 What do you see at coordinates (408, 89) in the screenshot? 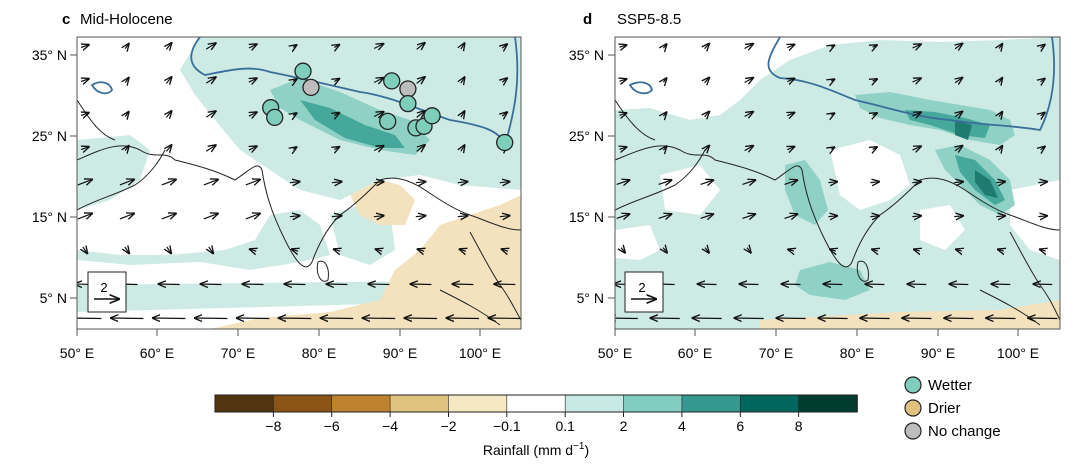
I see `proxy-site-no-change` at bounding box center [408, 89].